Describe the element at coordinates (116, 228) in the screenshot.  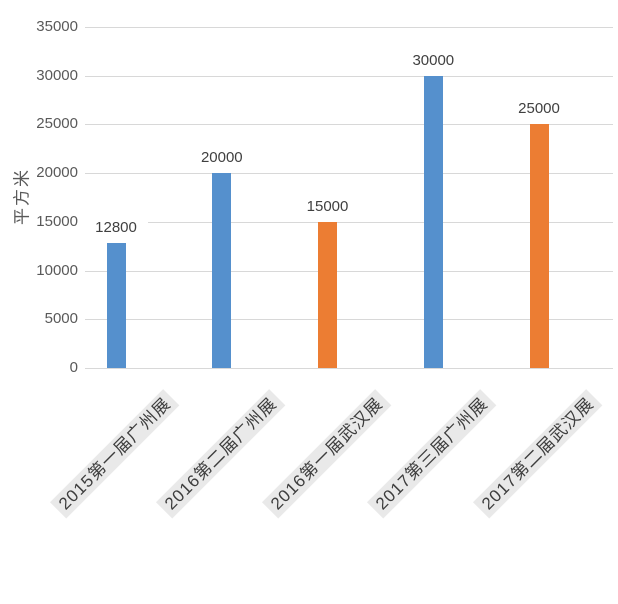
I see `bar-value-label: 12800` at that location.